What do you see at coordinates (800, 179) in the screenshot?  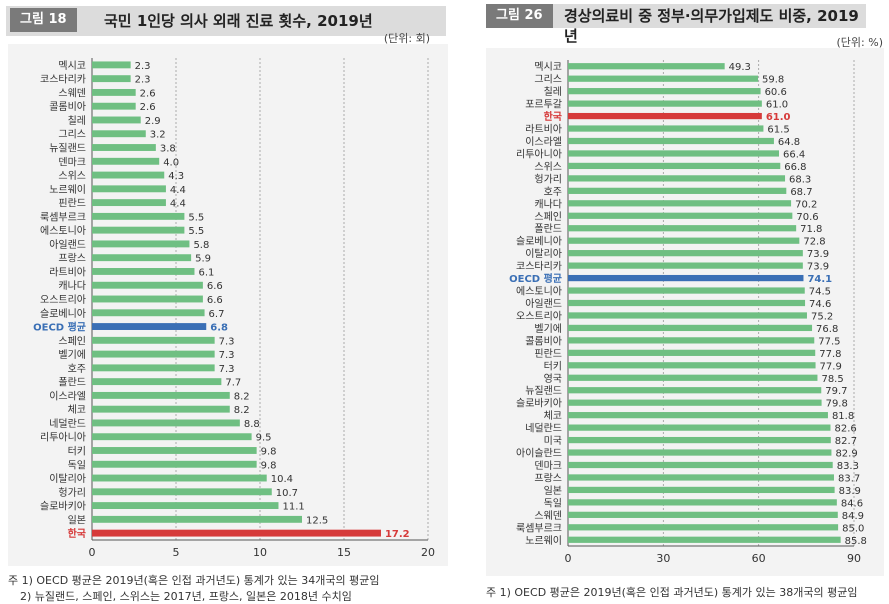 I see `value-label: 68.3` at bounding box center [800, 179].